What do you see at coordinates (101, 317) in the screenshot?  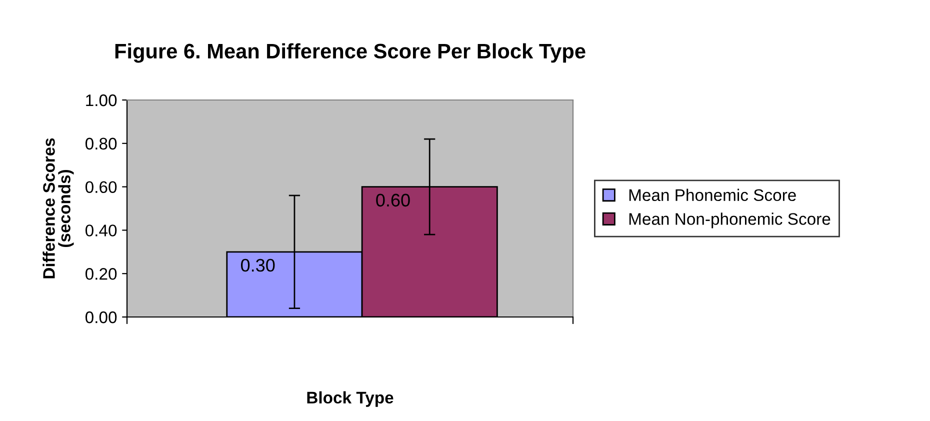 I see `y-tick-label: 0.00` at bounding box center [101, 317].